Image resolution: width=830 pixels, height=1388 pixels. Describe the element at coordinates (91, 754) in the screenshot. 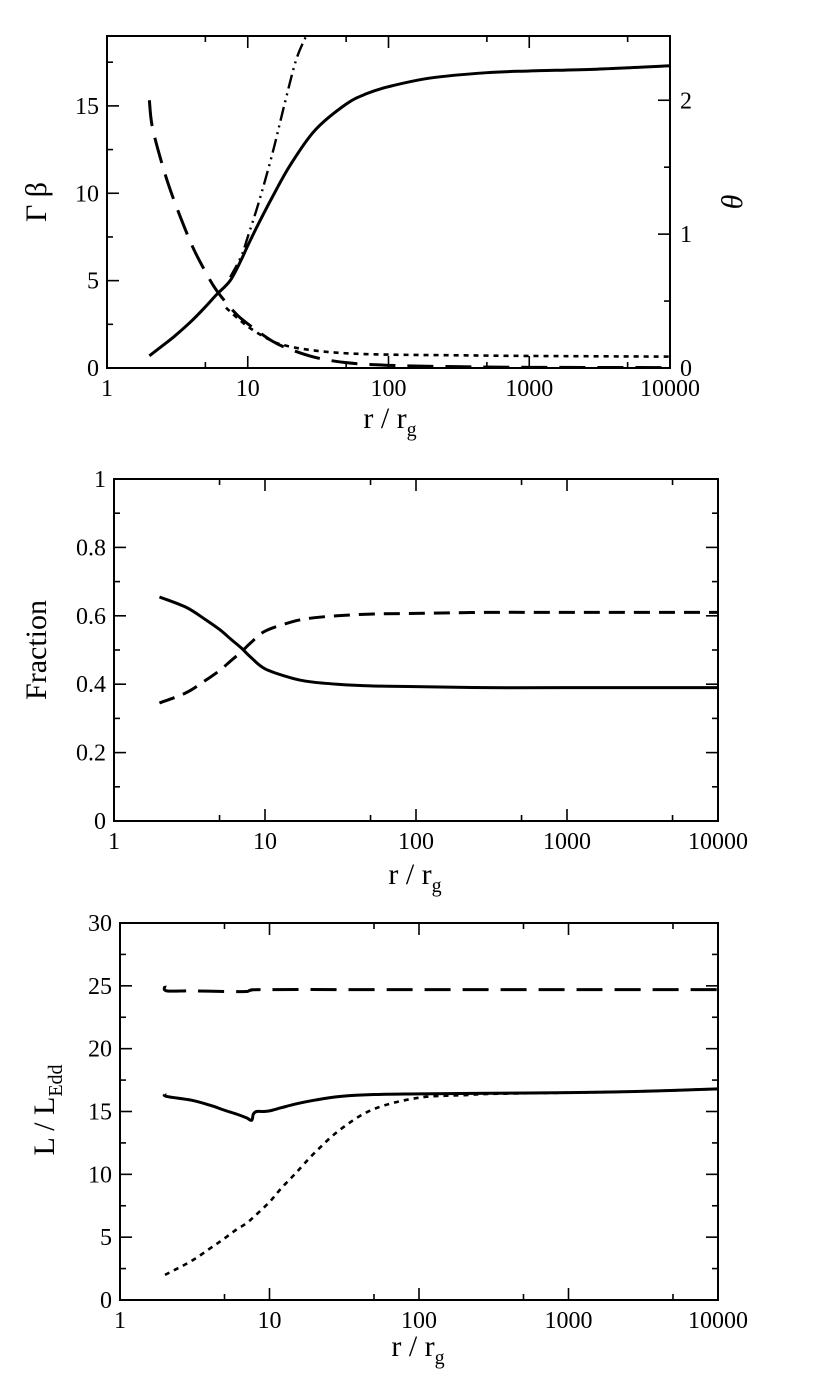

I see `y-tick-label: 0.2` at that location.